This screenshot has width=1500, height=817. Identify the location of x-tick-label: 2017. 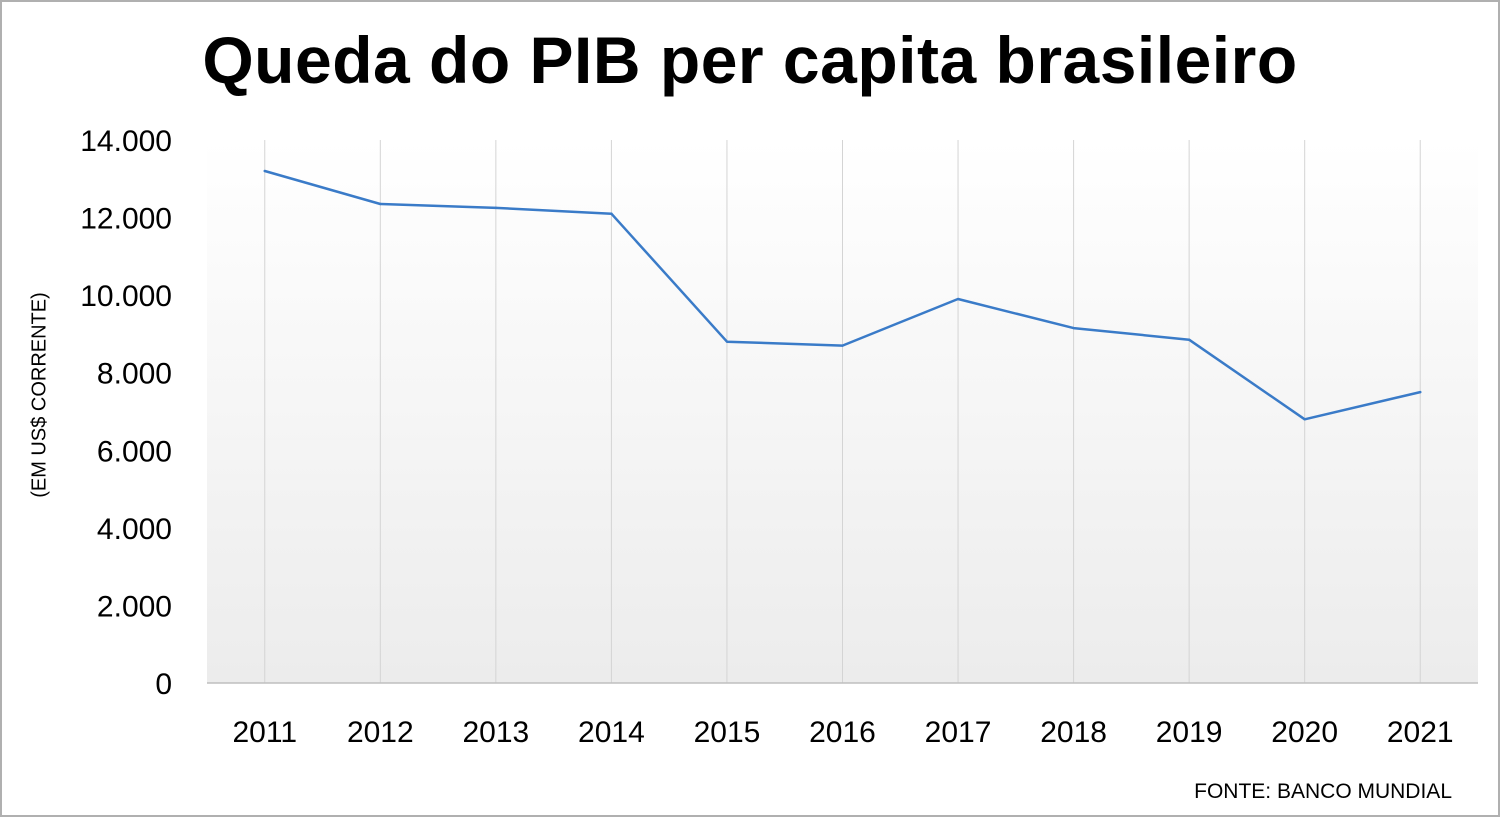
(958, 732).